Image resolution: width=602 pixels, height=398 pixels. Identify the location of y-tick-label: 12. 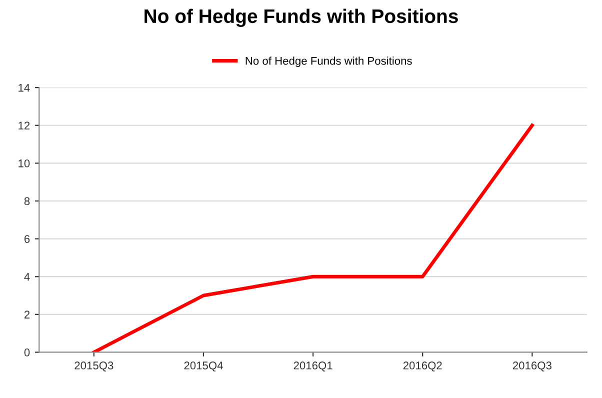
(24, 126).